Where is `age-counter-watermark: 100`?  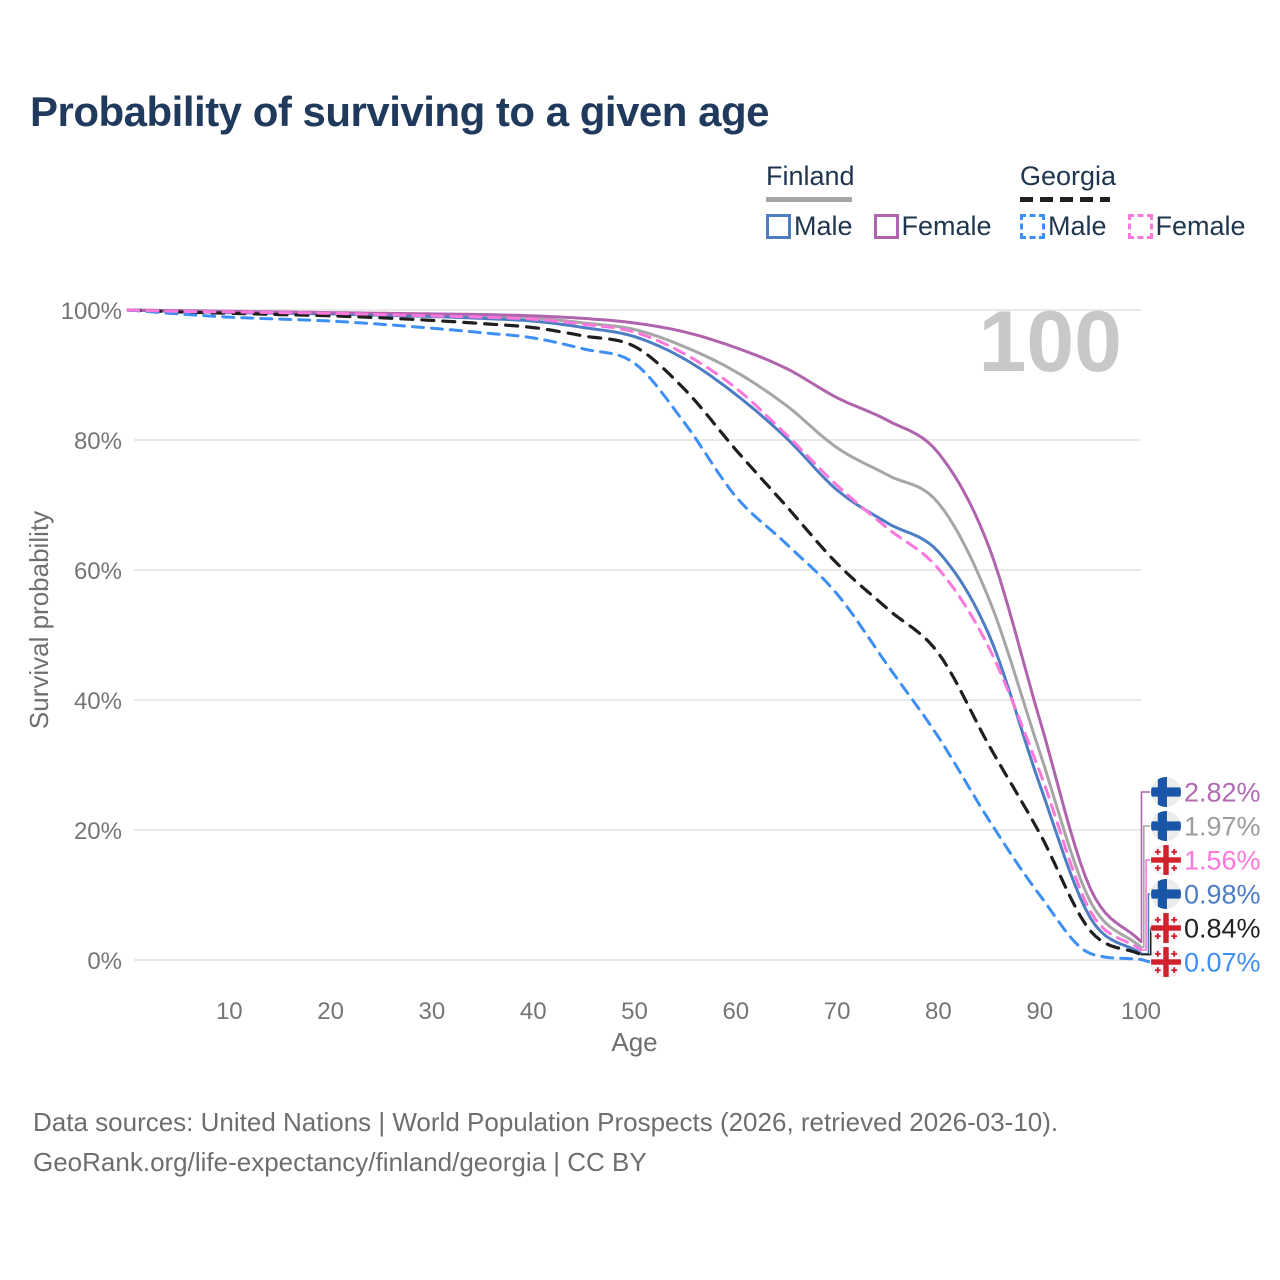
age-counter-watermark: 100 is located at coordinates (1051, 342).